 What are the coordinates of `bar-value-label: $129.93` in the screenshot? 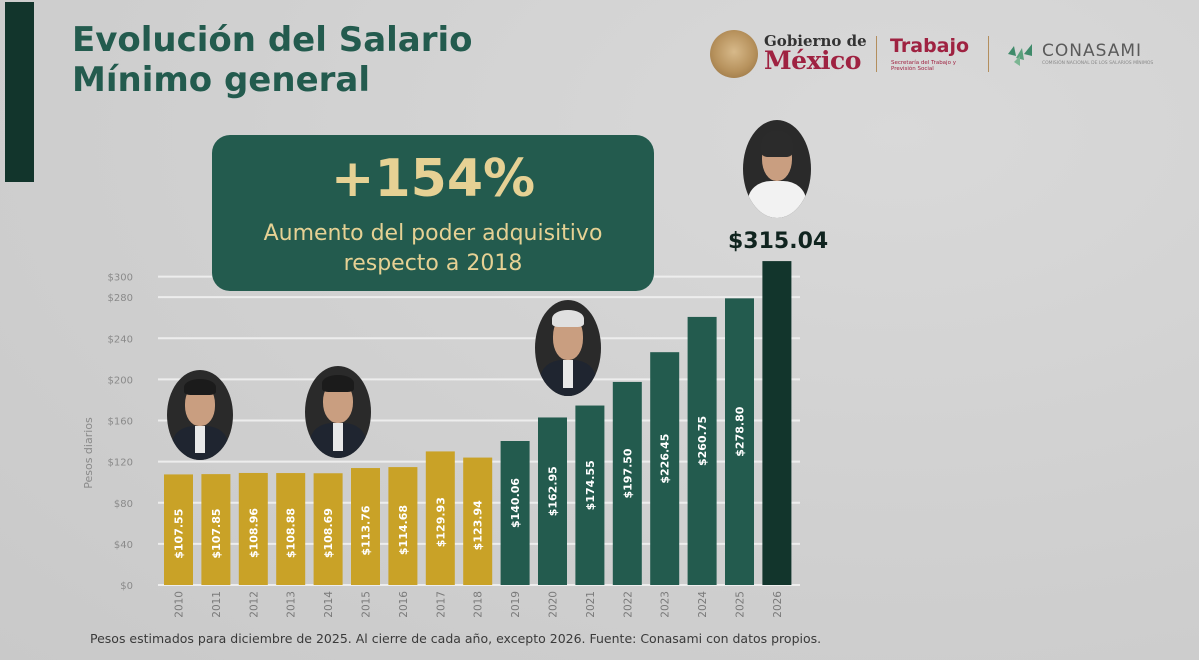 It's located at (440, 522).